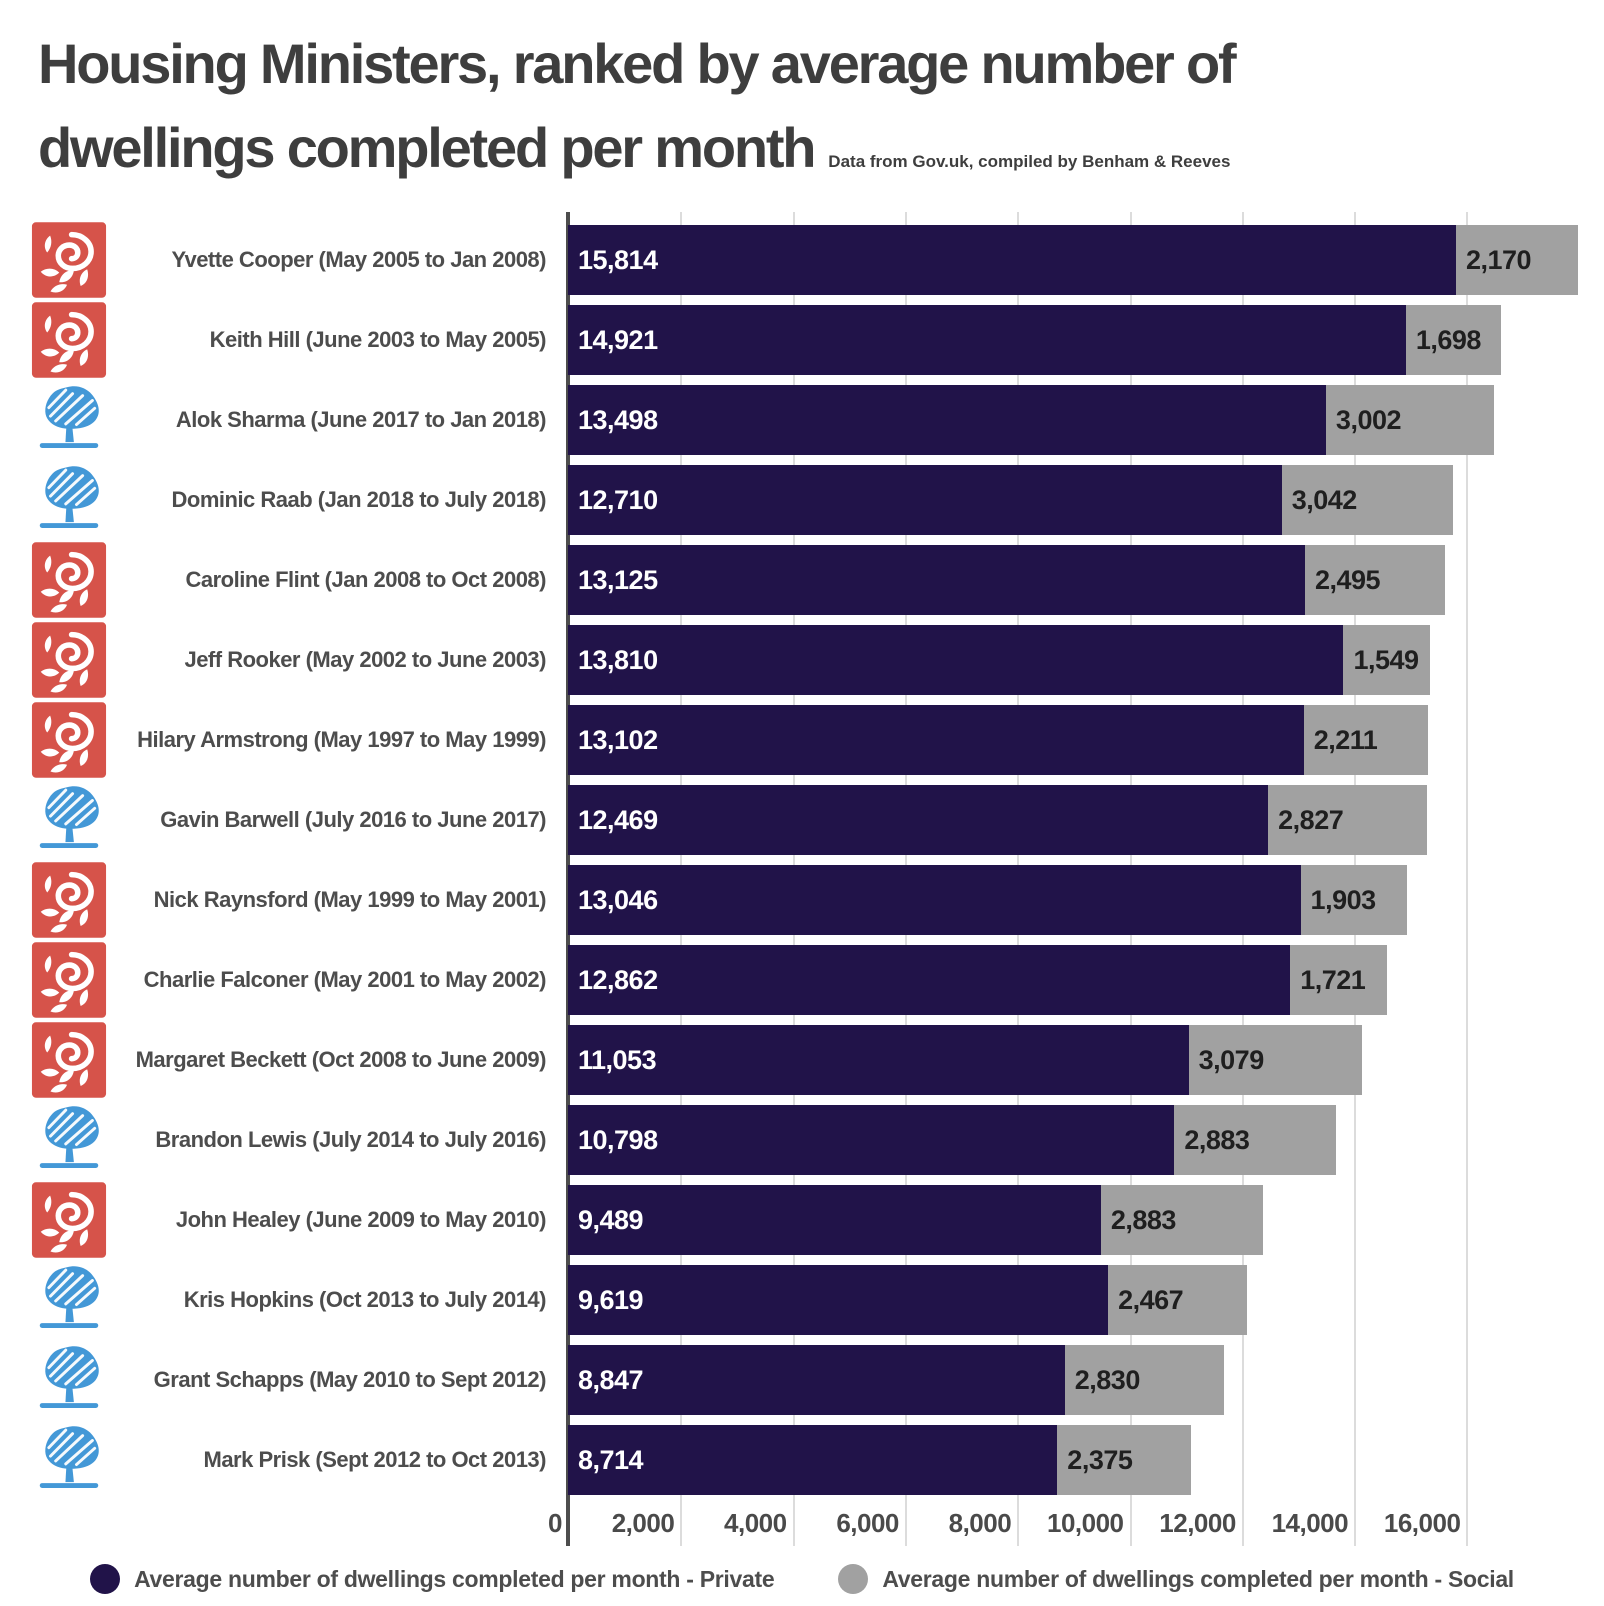 This screenshot has width=1604, height=1606. Describe the element at coordinates (618, 339) in the screenshot. I see `private-value-label: 14,921` at that location.